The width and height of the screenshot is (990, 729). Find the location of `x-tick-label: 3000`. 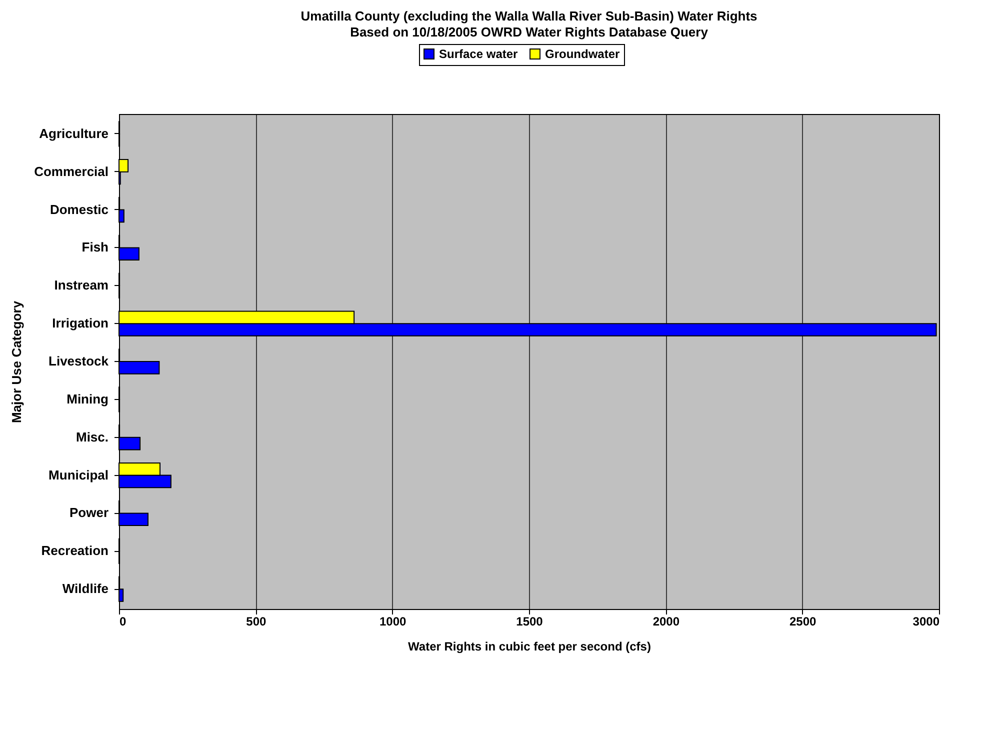

x-tick-label: 3000 is located at coordinates (926, 621).